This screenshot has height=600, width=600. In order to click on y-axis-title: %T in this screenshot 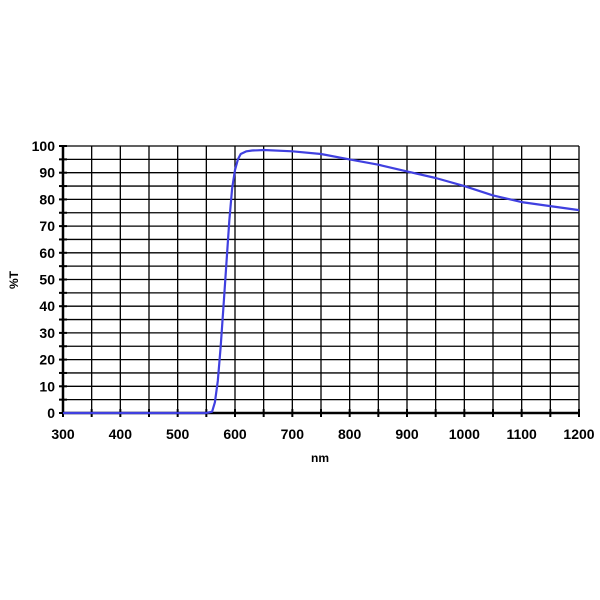, I will do `click(14, 279)`.